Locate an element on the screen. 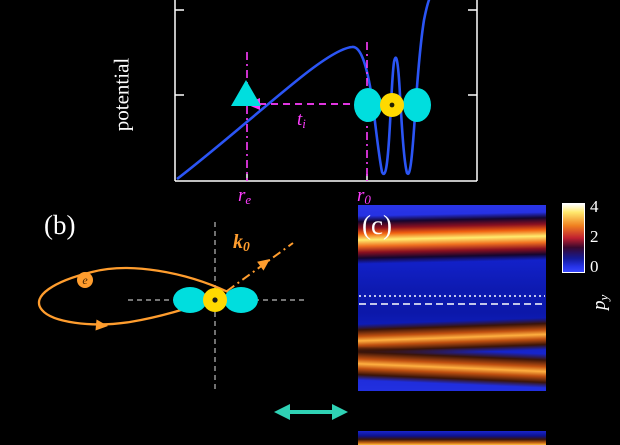  molecule-a is located at coordinates (392, 105).